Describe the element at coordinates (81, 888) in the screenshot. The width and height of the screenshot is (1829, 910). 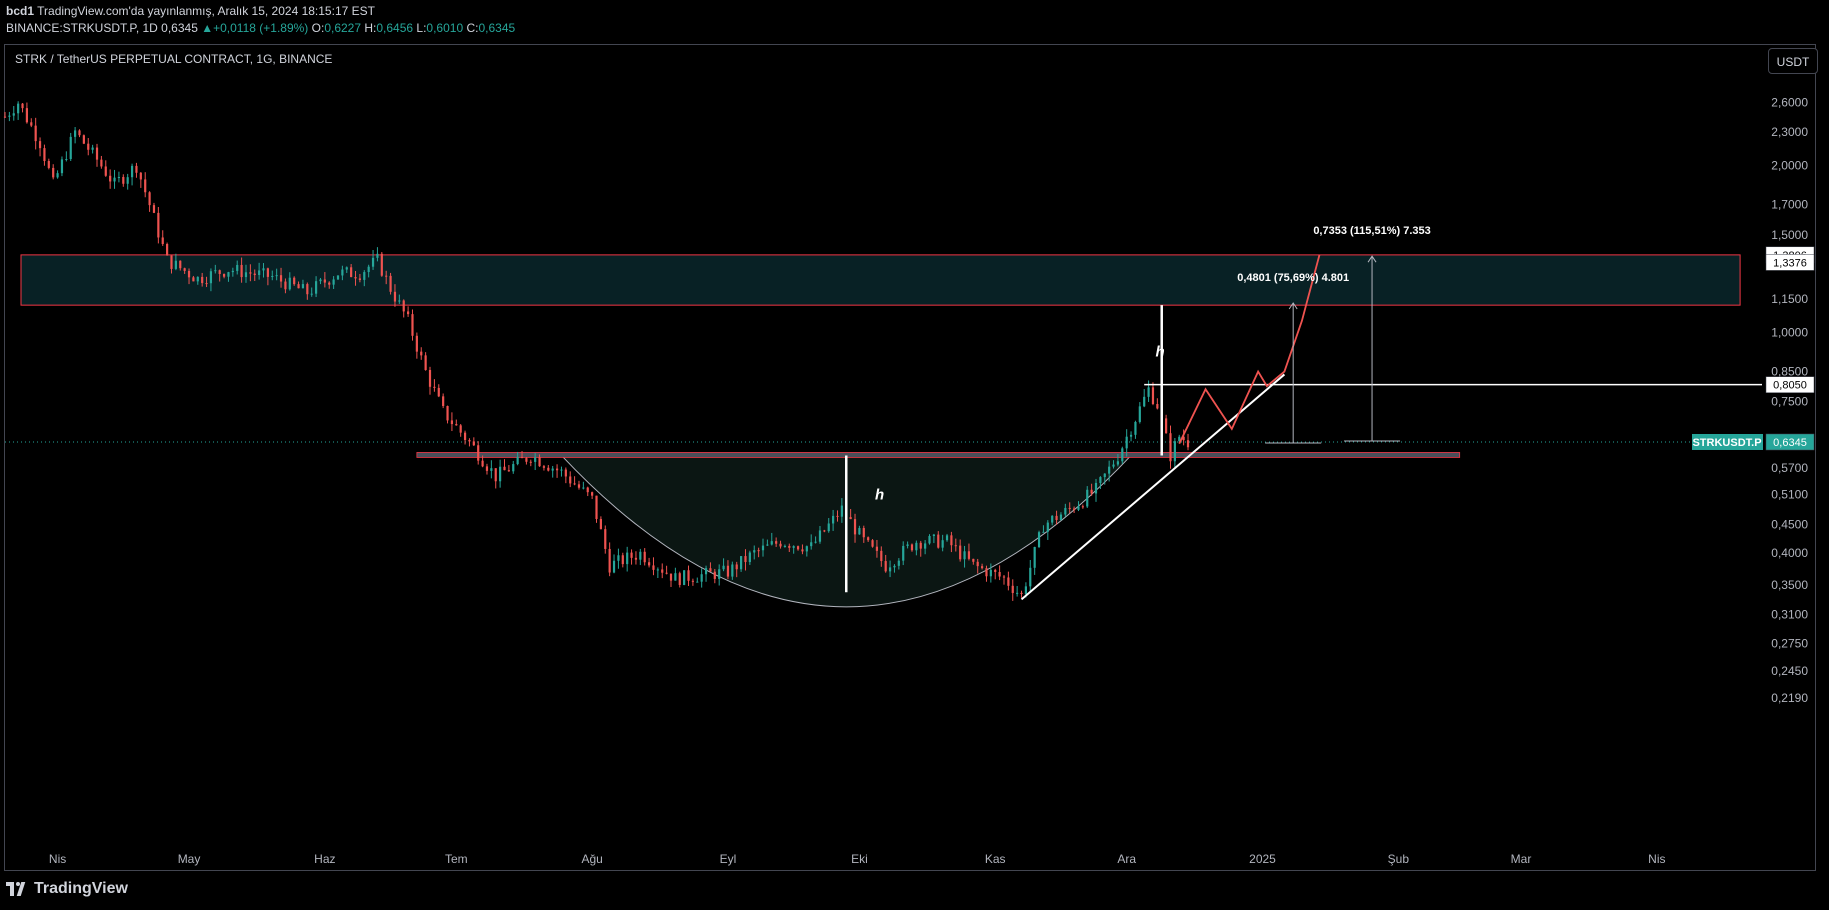
I see `brand-name: TradingView` at that location.